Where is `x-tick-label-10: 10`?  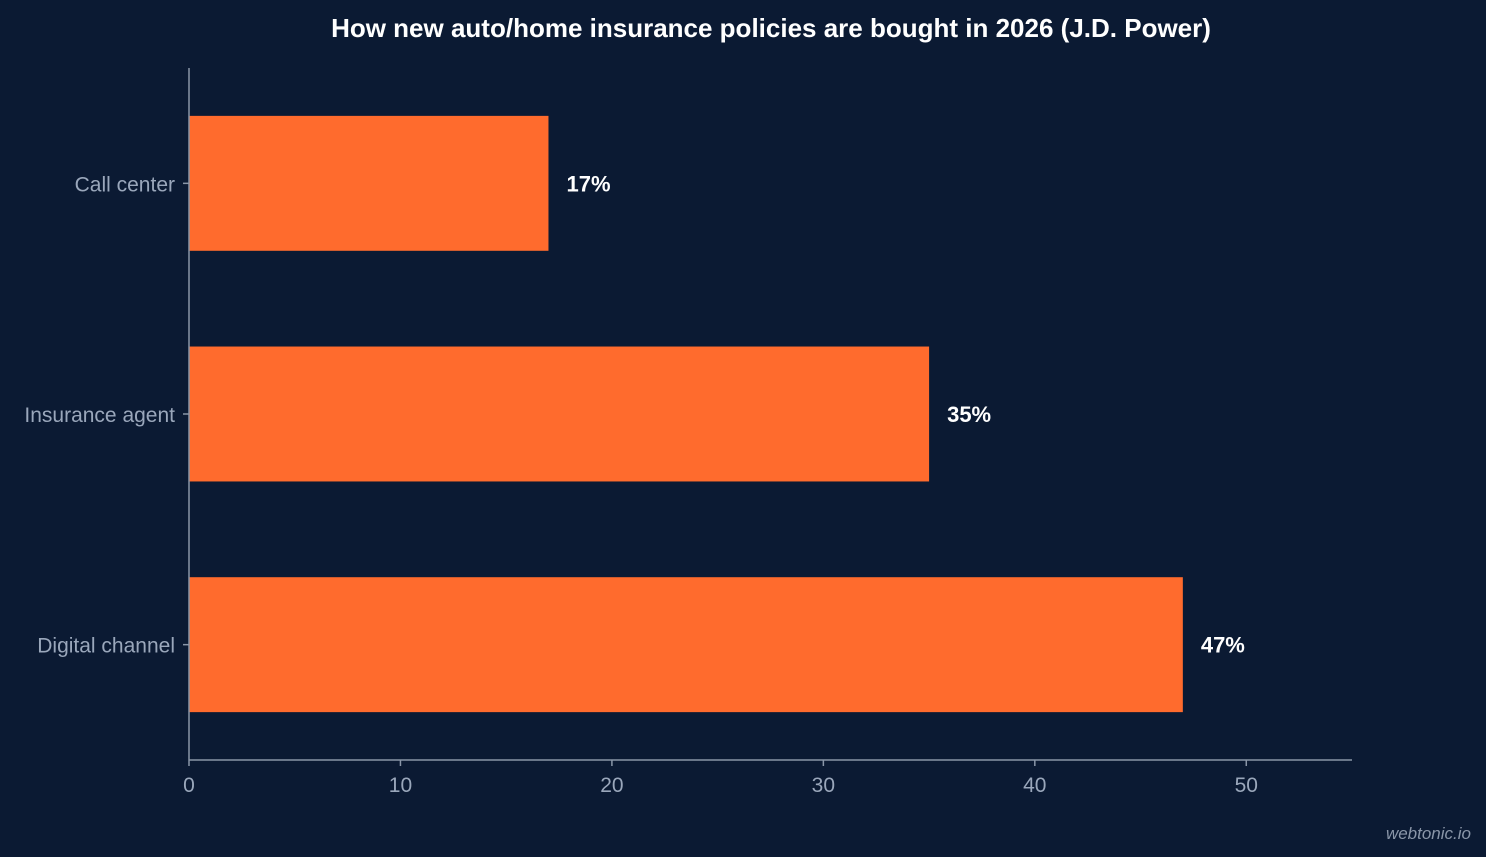
x-tick-label-10: 10 is located at coordinates (400, 785).